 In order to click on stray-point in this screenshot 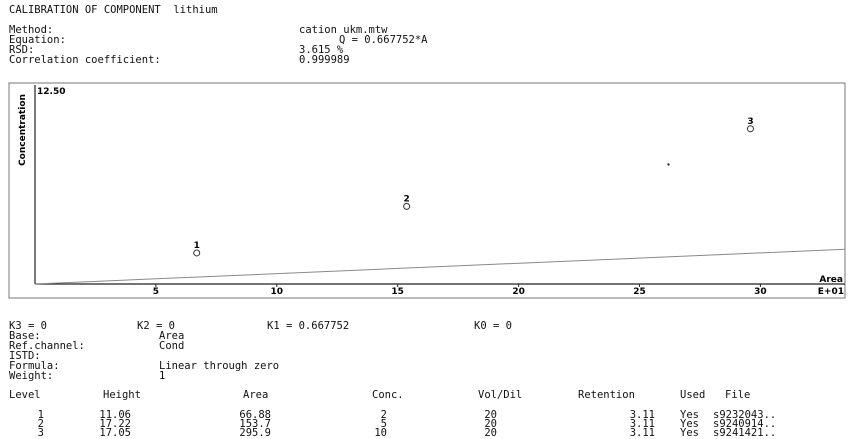, I will do `click(668, 164)`.